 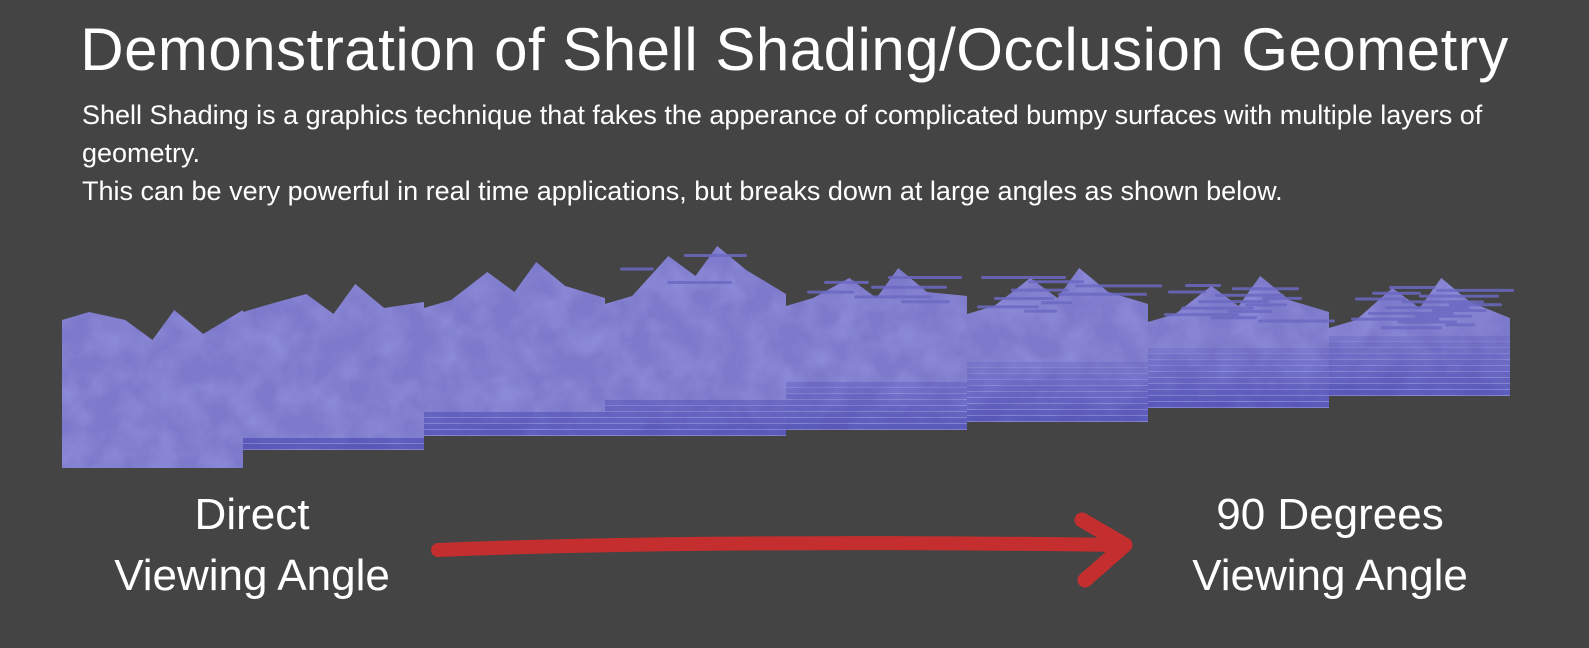 I want to click on direct-angle-label: Direct Viewing Angle, so click(x=252, y=545).